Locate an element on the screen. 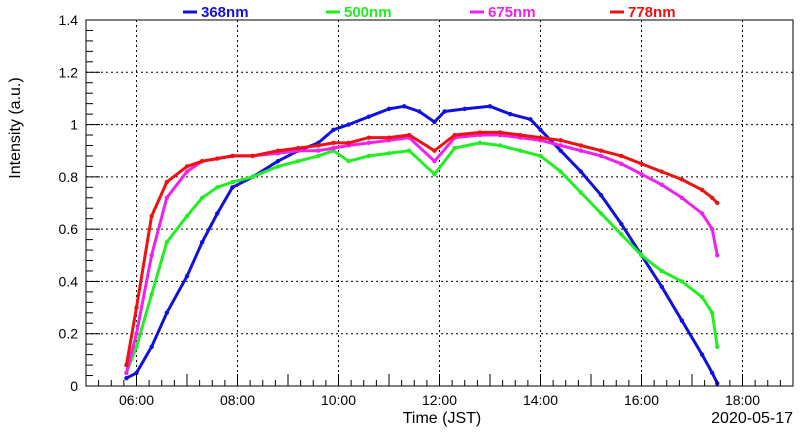 Image resolution: width=800 pixels, height=434 pixels. legend-label: 675nm is located at coordinates (512, 12).